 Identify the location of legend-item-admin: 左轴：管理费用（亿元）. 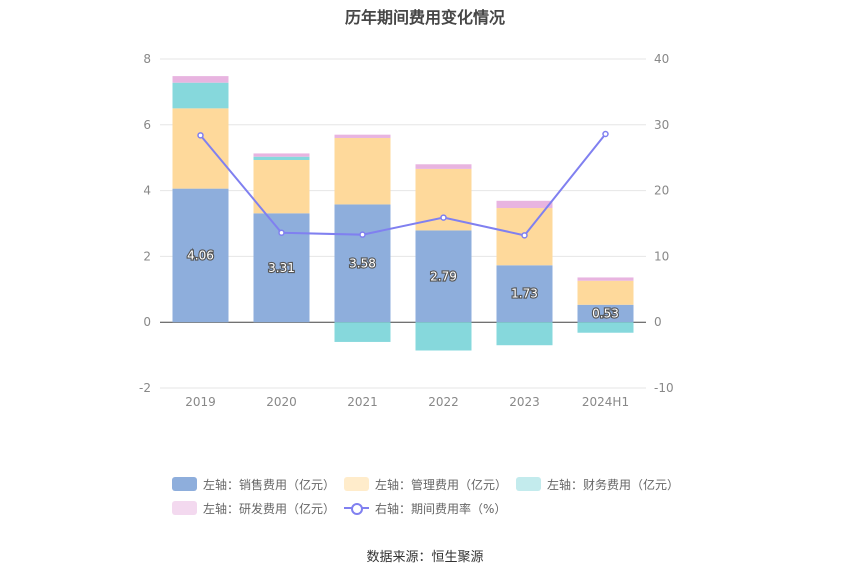
(430, 484).